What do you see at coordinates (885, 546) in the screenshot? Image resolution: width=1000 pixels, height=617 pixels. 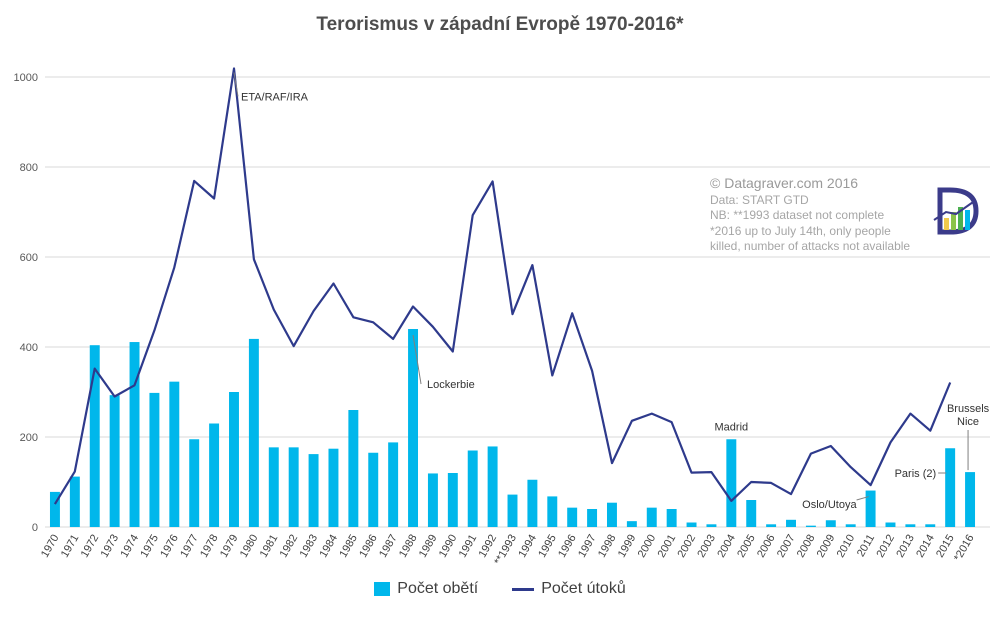 I see `x-tick-label: 2012` at bounding box center [885, 546].